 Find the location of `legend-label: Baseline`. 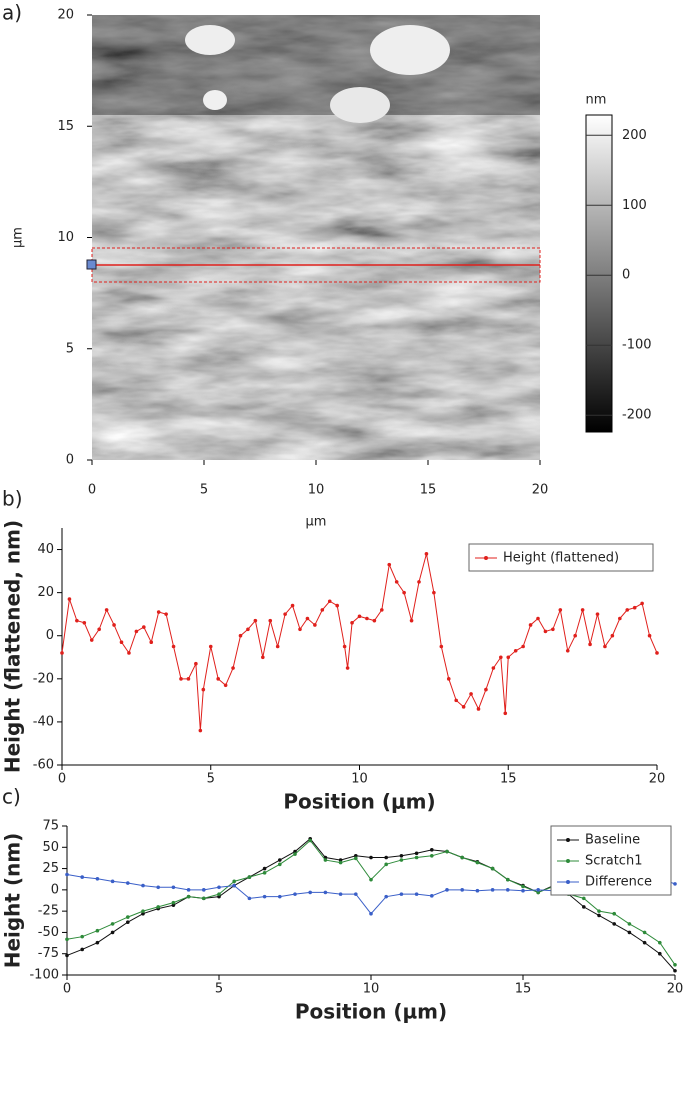

legend-label: Baseline is located at coordinates (612, 840).